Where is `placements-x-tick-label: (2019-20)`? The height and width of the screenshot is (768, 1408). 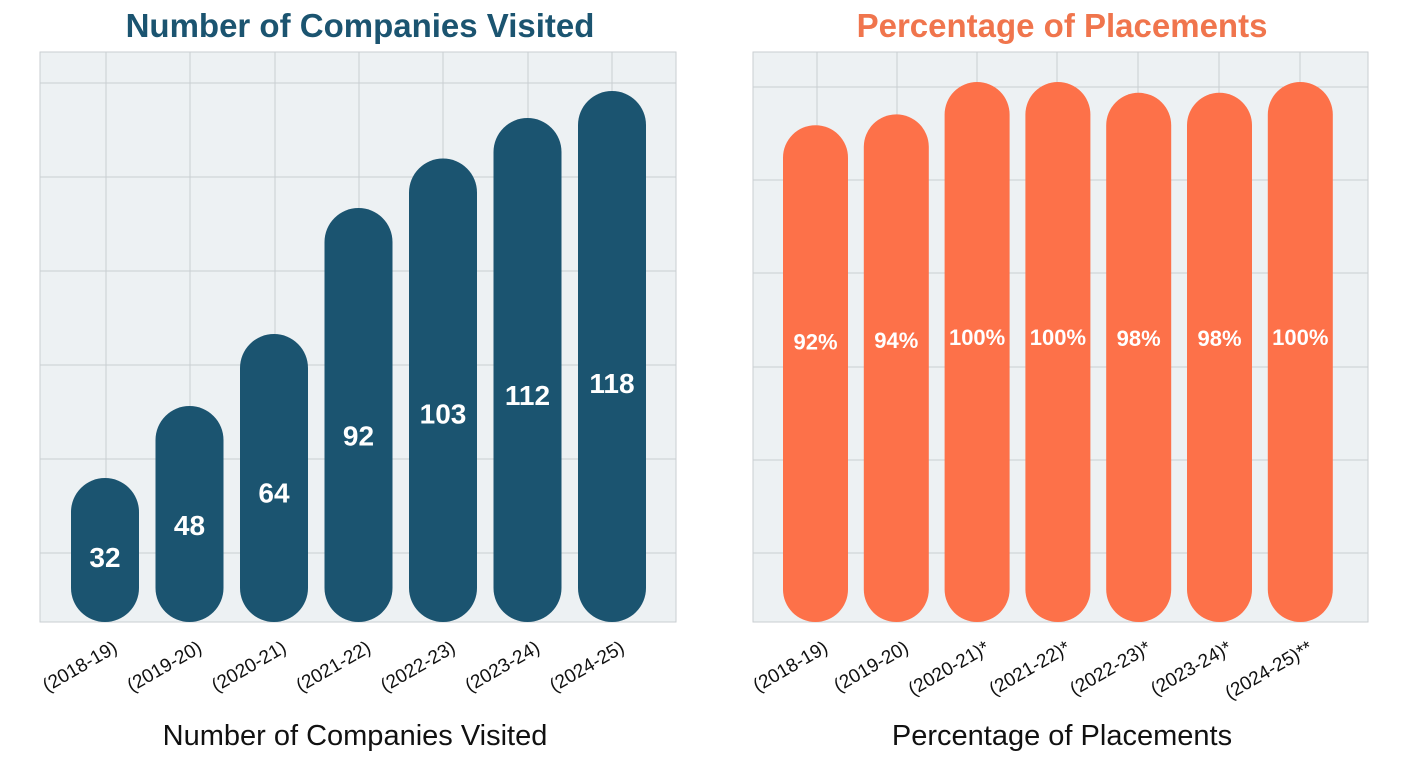
placements-x-tick-label: (2019-20) is located at coordinates (872, 666).